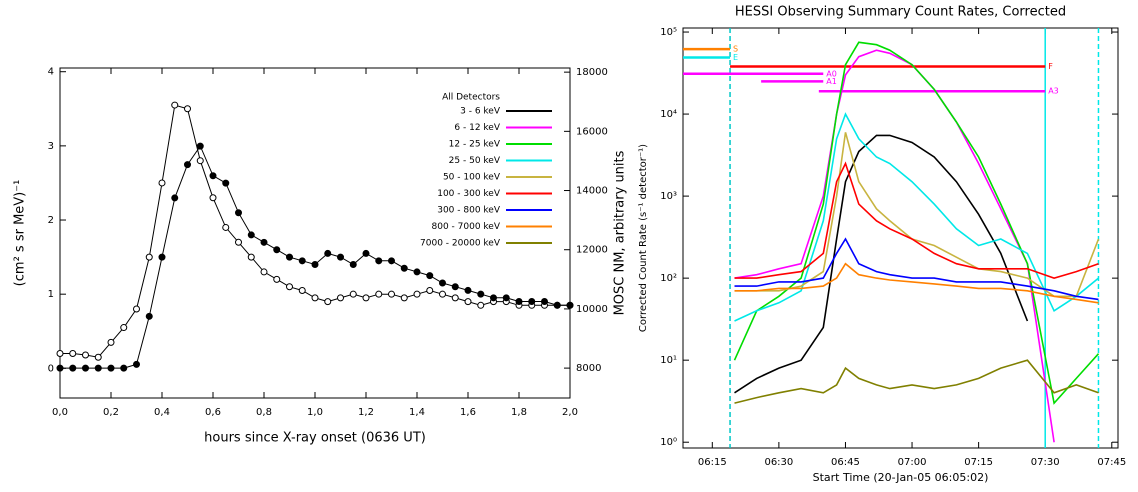 Image resolution: width=1138 pixels, height=492 pixels. What do you see at coordinates (475, 161) in the screenshot?
I see `legend-label: 25 - 50 keV` at bounding box center [475, 161].